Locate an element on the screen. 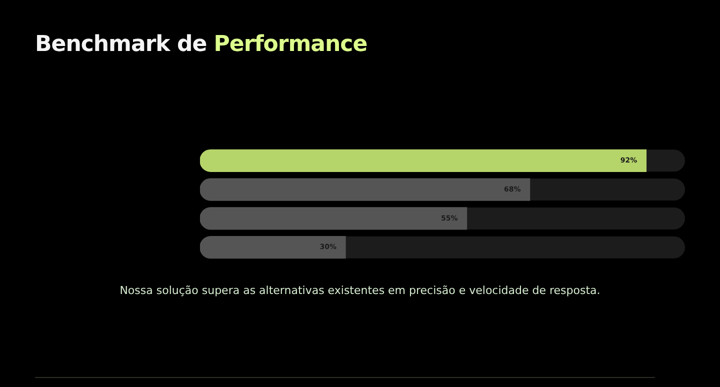 This screenshot has width=720, height=387. text: Nossa solução supera as alternativas existentes em precisão e velocidade de resposta. is located at coordinates (360, 290).